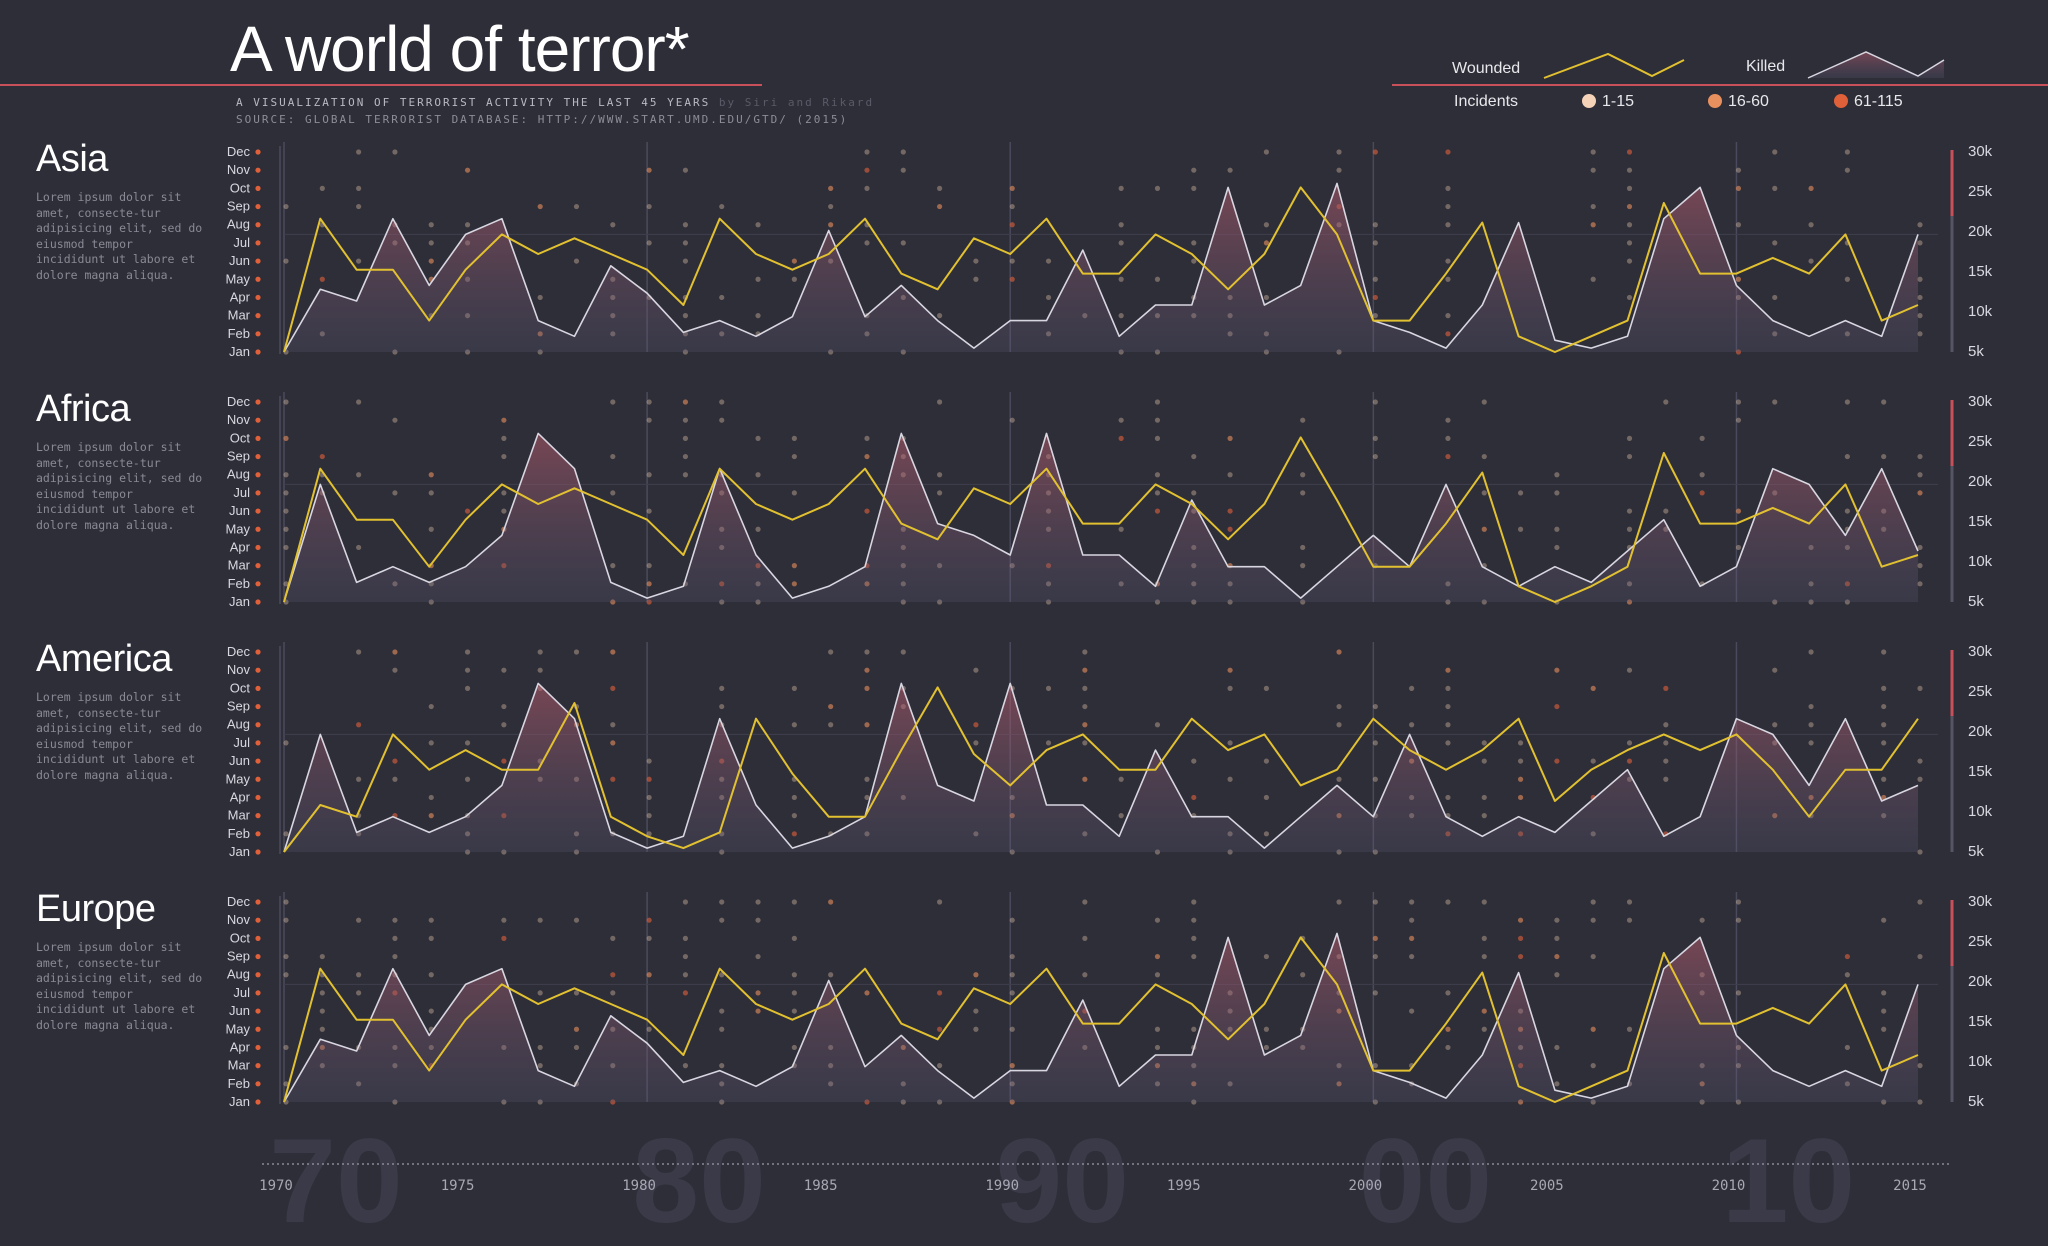 The height and width of the screenshot is (1246, 2048). I want to click on x-tick-label: 2010, so click(1729, 1186).